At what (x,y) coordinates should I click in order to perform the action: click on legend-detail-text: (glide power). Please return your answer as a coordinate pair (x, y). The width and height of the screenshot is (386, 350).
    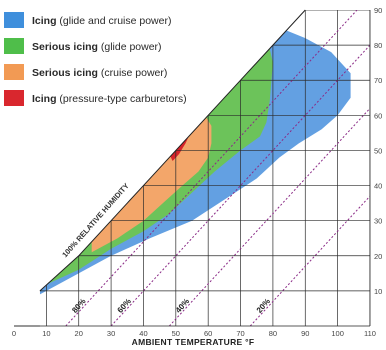
    Looking at the image, I should click on (131, 47).